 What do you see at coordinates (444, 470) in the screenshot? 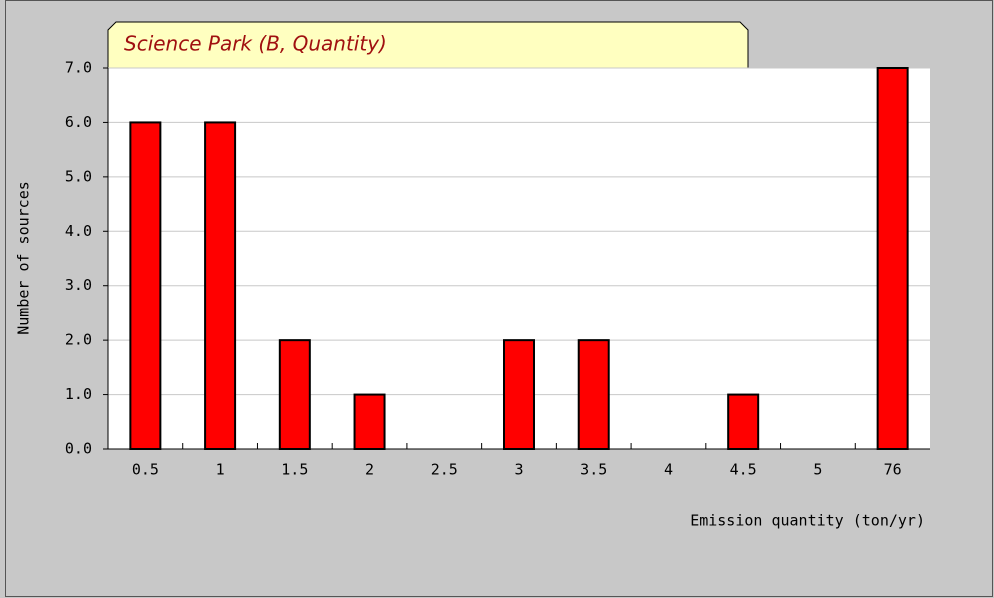
I see `x-tick-label: 2.5` at bounding box center [444, 470].